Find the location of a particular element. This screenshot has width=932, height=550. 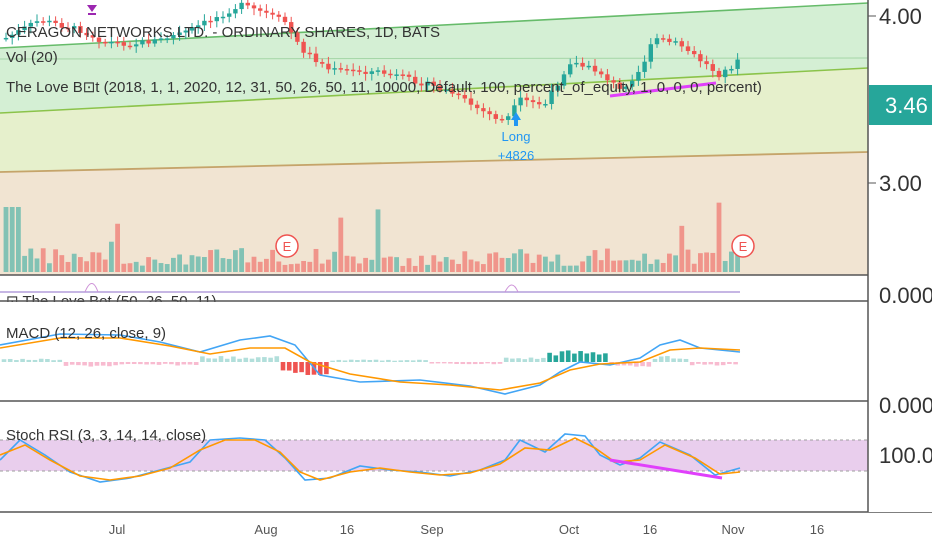

price-divergence-line is located at coordinates (663, 89).